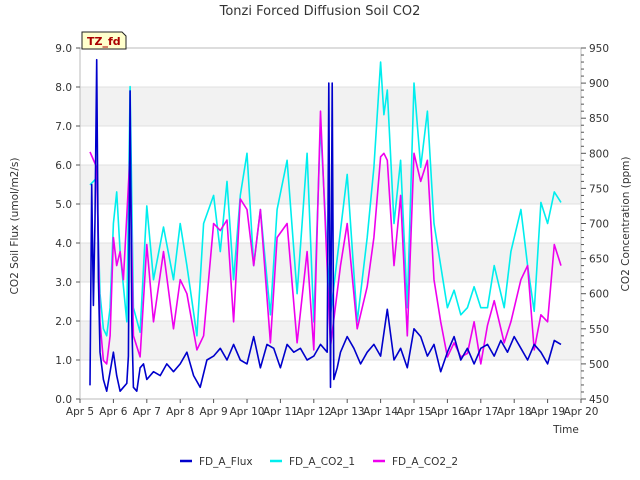  I want to click on x-tick-label: Apr 14, so click(380, 412).